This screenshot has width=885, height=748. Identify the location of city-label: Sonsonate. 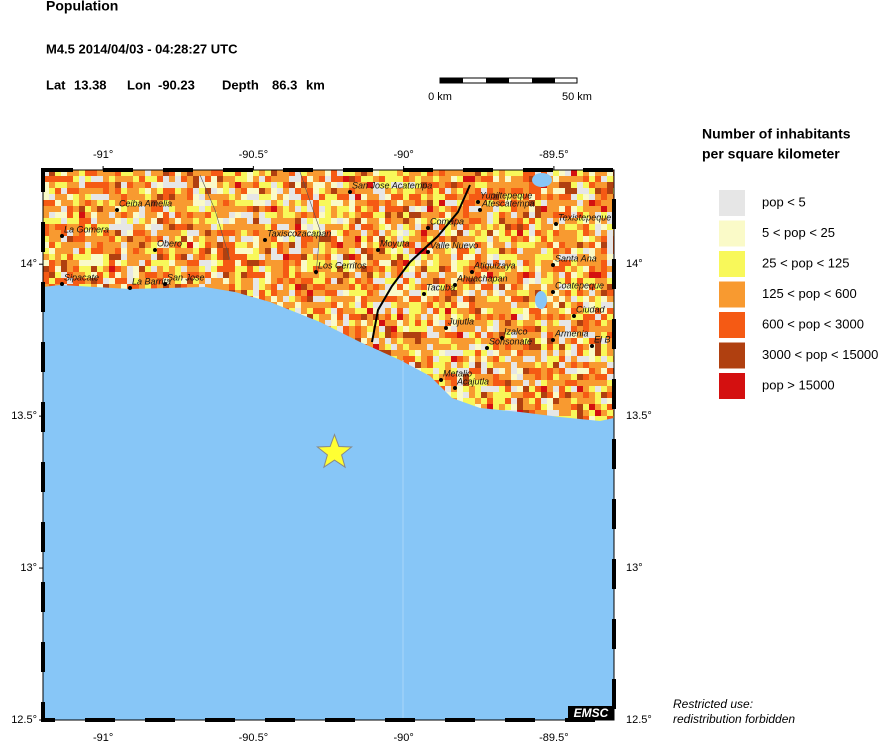
(510, 341).